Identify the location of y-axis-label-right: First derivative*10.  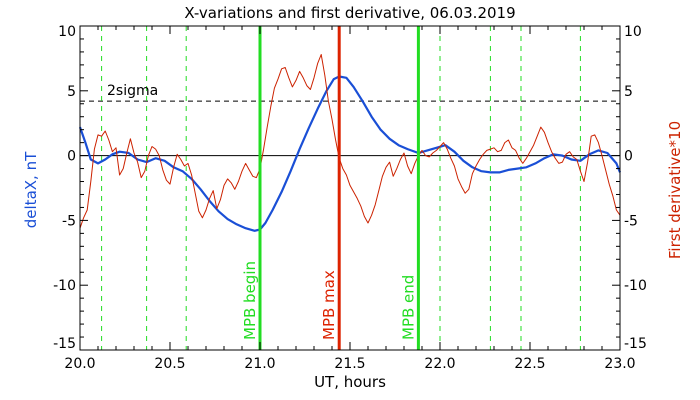
(675, 190).